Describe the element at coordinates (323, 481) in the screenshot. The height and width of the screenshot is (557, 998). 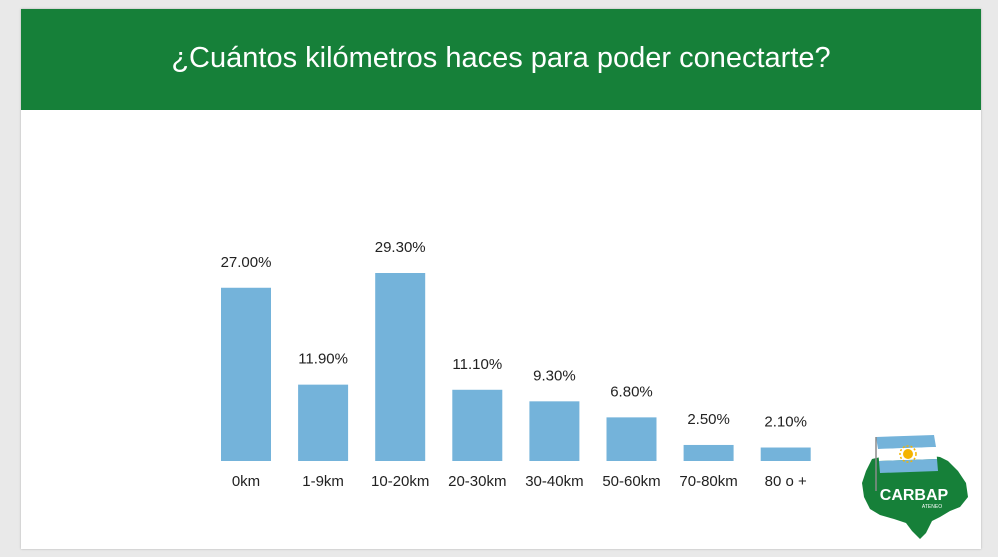
I see `category-label: 1-9km` at that location.